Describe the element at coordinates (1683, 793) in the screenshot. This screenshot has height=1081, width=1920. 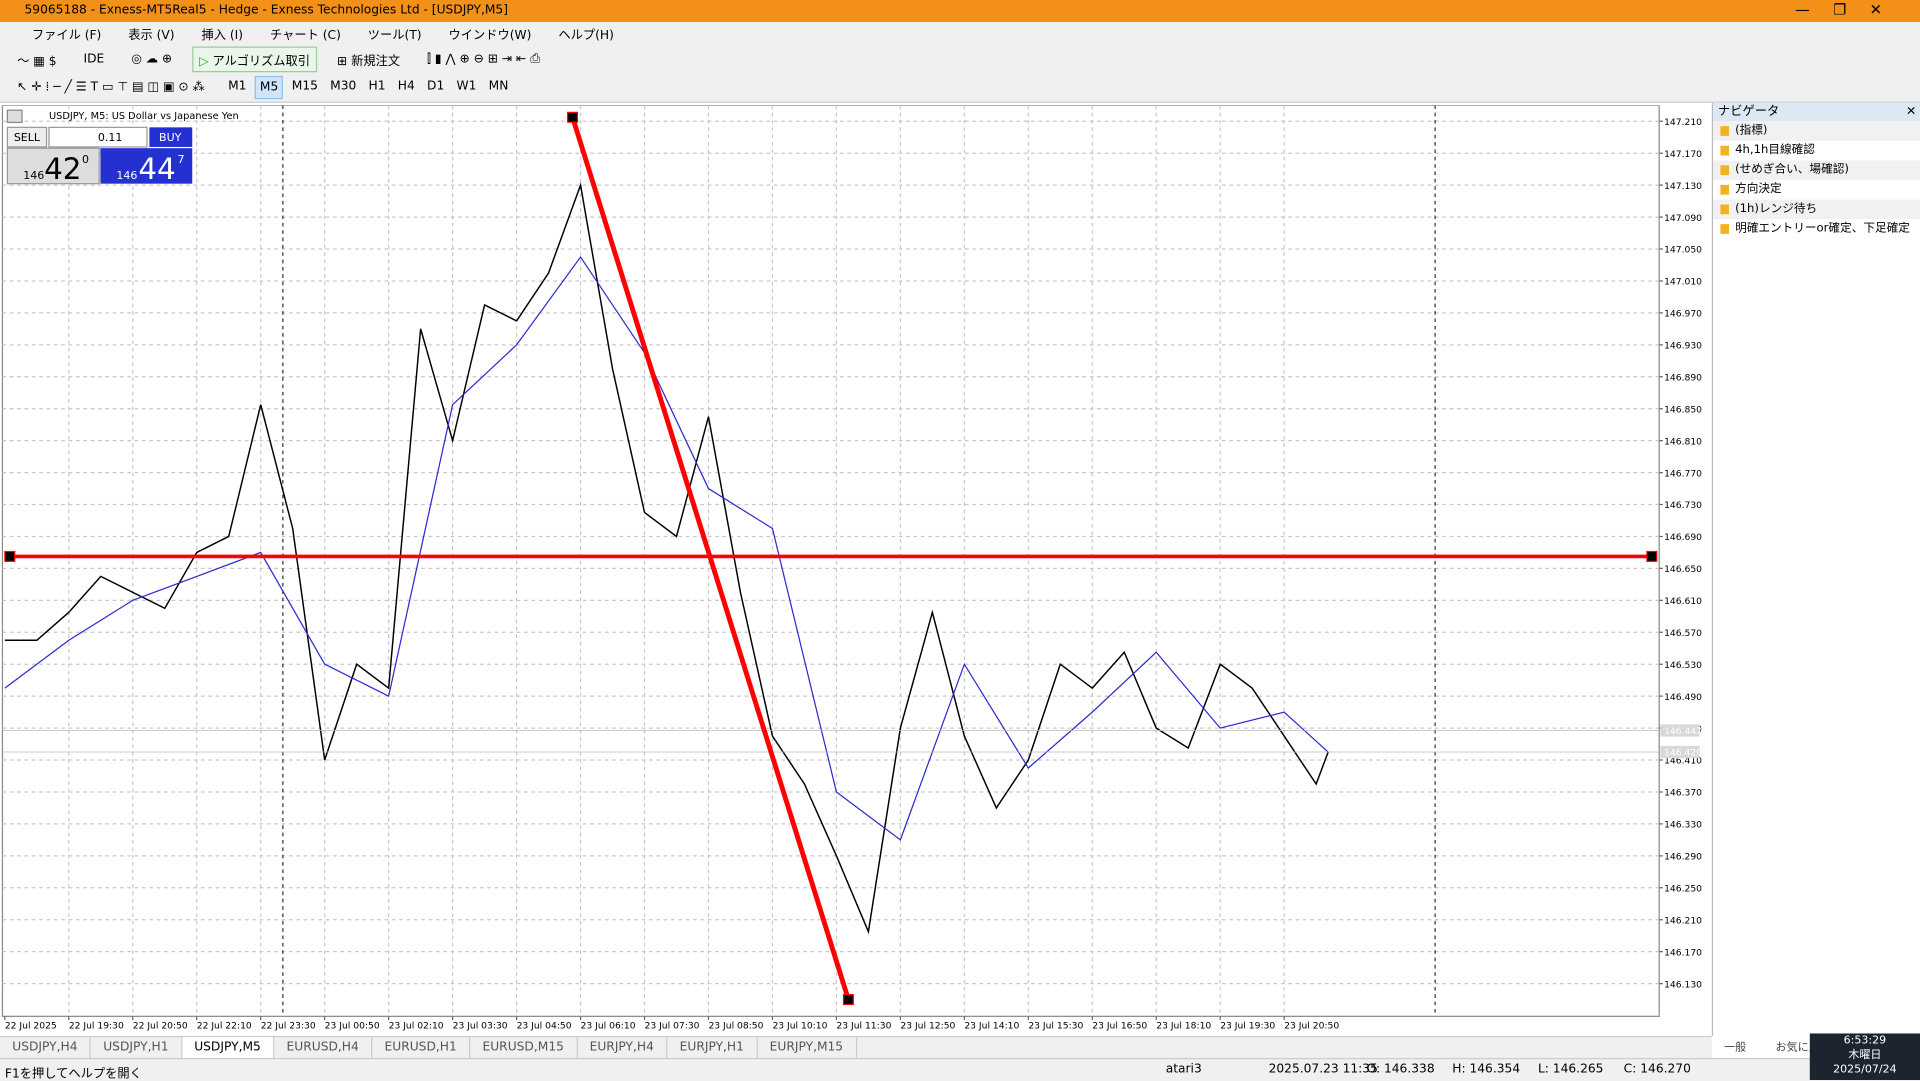
I see `y-tick-label: 146.370` at that location.